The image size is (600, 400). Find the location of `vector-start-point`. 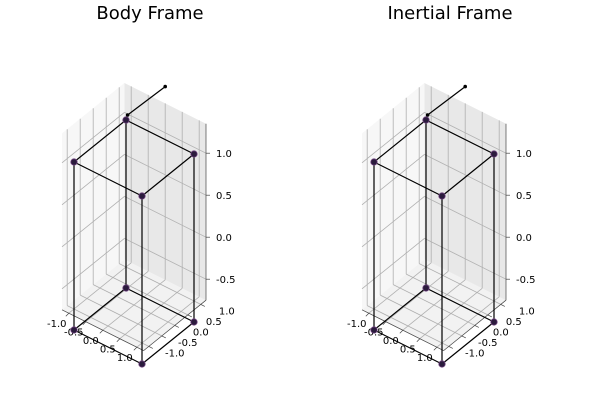

vector-start-point is located at coordinates (127, 115).